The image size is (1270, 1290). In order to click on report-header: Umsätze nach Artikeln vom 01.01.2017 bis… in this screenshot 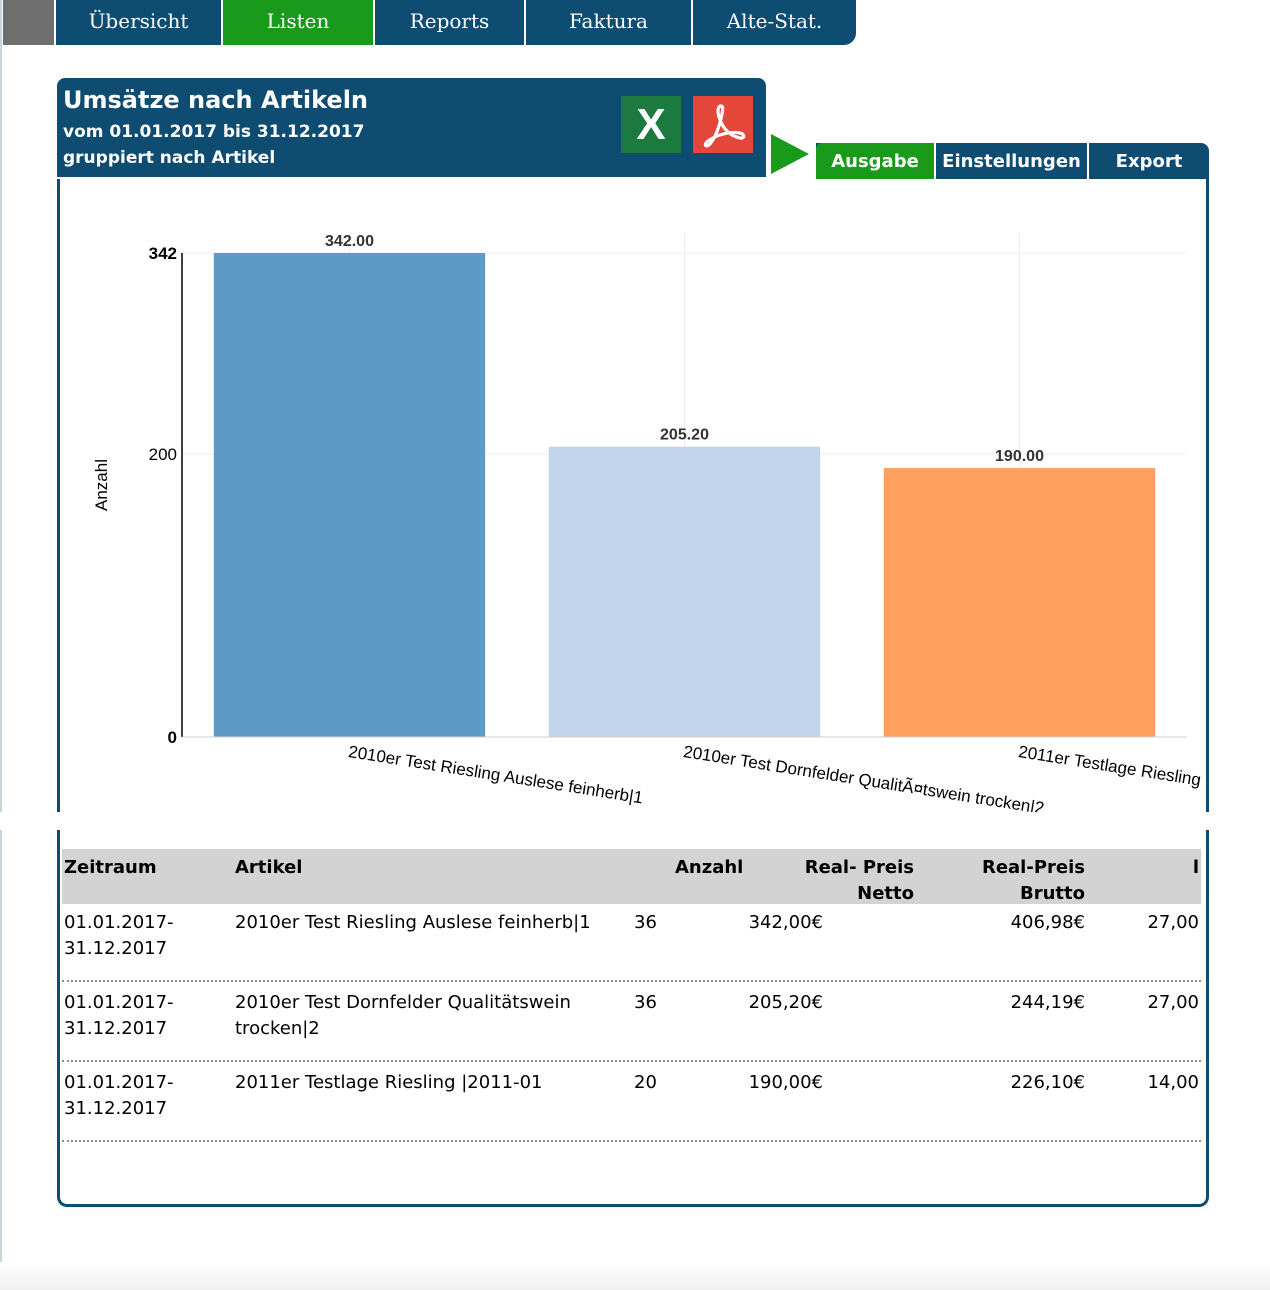, I will do `click(411, 128)`.